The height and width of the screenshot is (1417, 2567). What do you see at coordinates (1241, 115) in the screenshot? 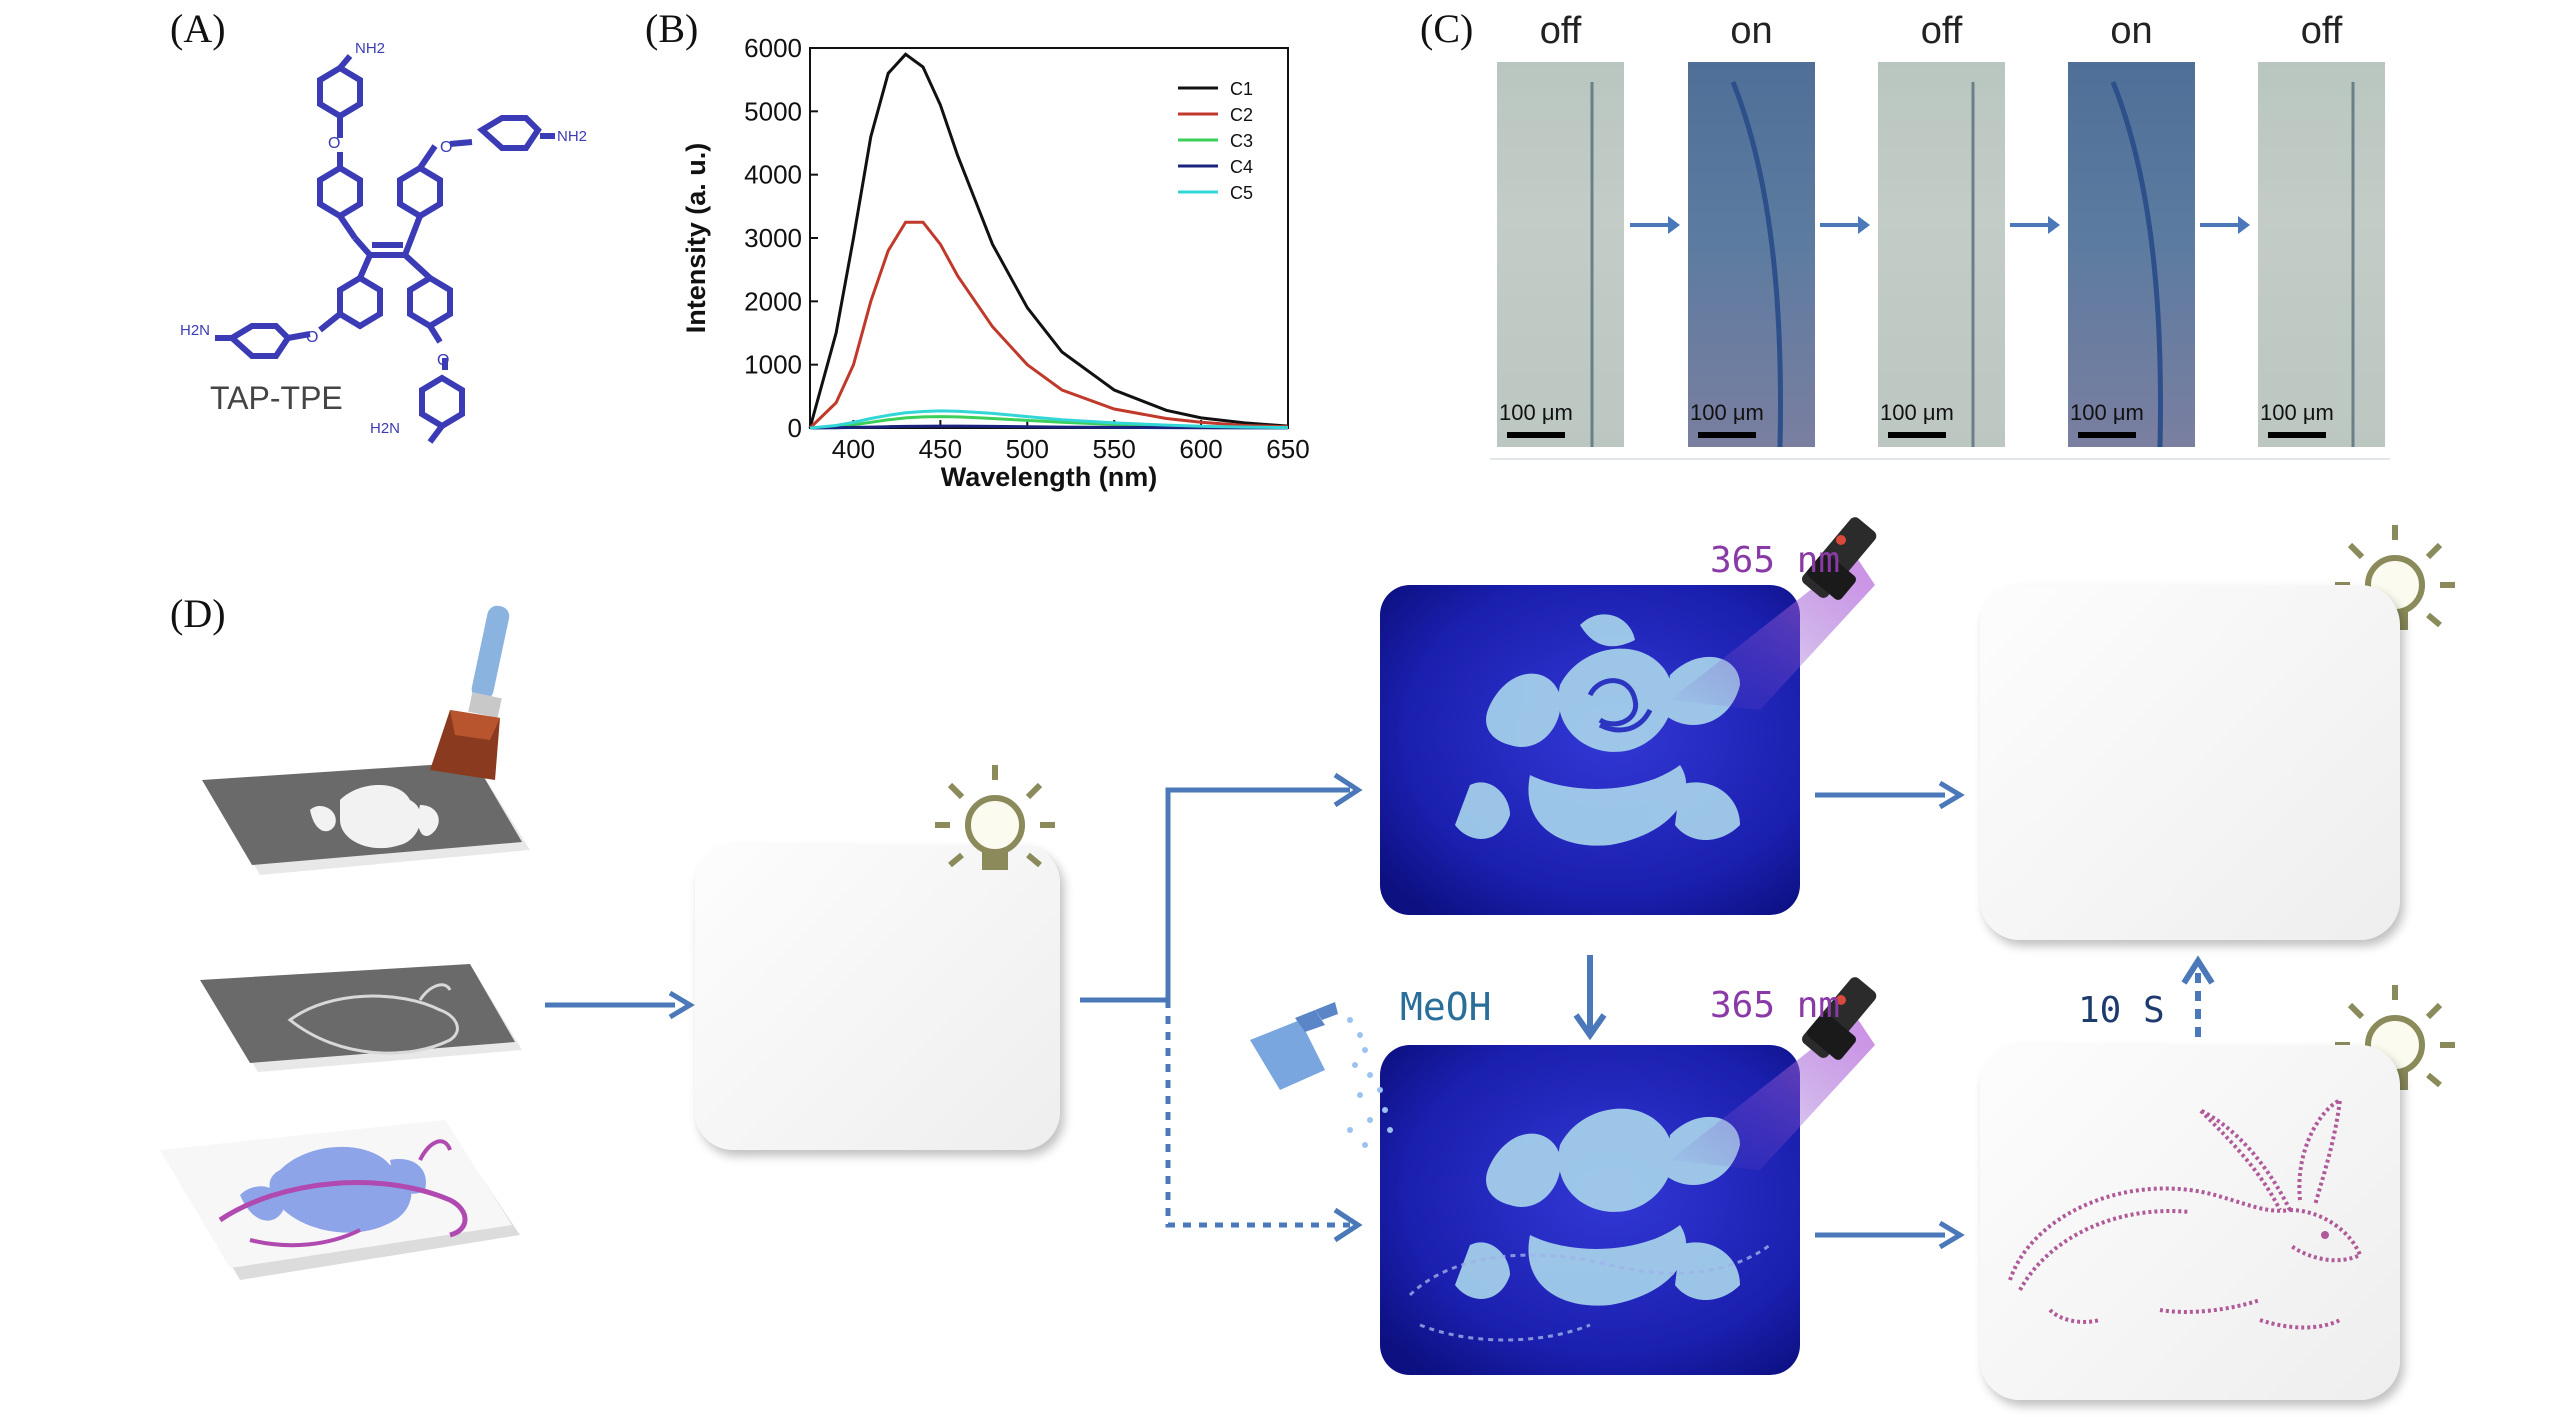
I see `legend-label-c2: C2` at bounding box center [1241, 115].